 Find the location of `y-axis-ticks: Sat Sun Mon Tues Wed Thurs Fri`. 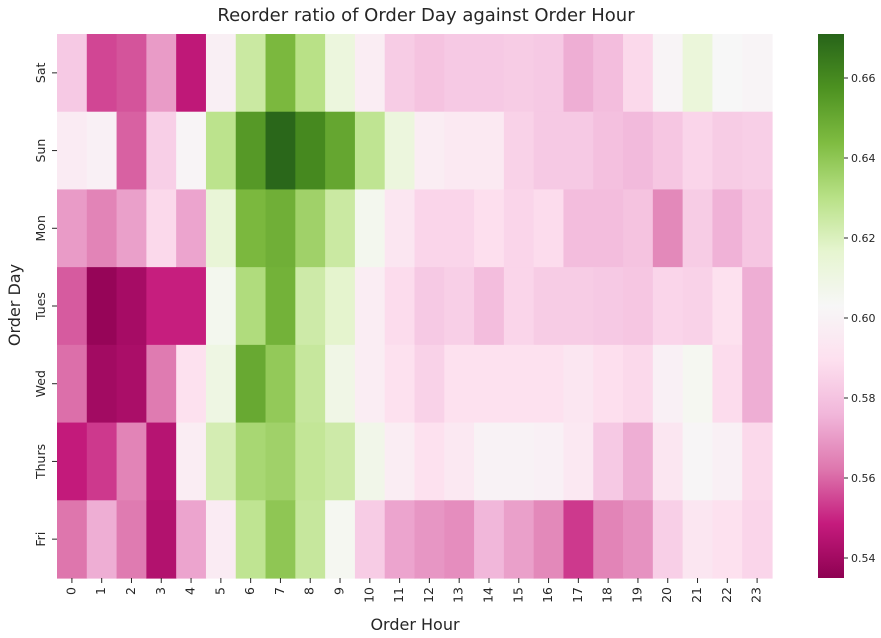

y-axis-ticks: Sat Sun Mon Tues Wed Thurs Fri is located at coordinates (45, 305).